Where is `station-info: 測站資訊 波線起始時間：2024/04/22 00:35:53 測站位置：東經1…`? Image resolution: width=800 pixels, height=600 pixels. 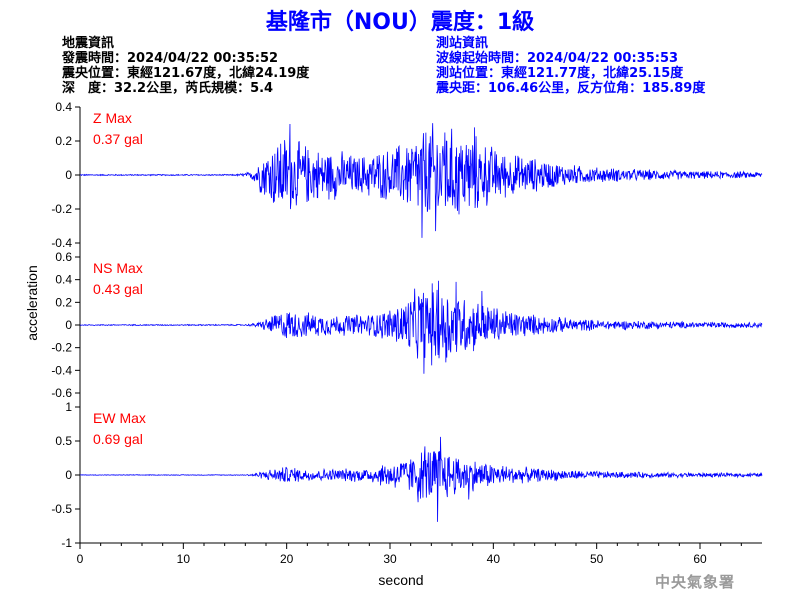
station-info: 測站資訊 波線起始時間：2024/04/22 00:35:53 測站位置：東經1… is located at coordinates (570, 66).